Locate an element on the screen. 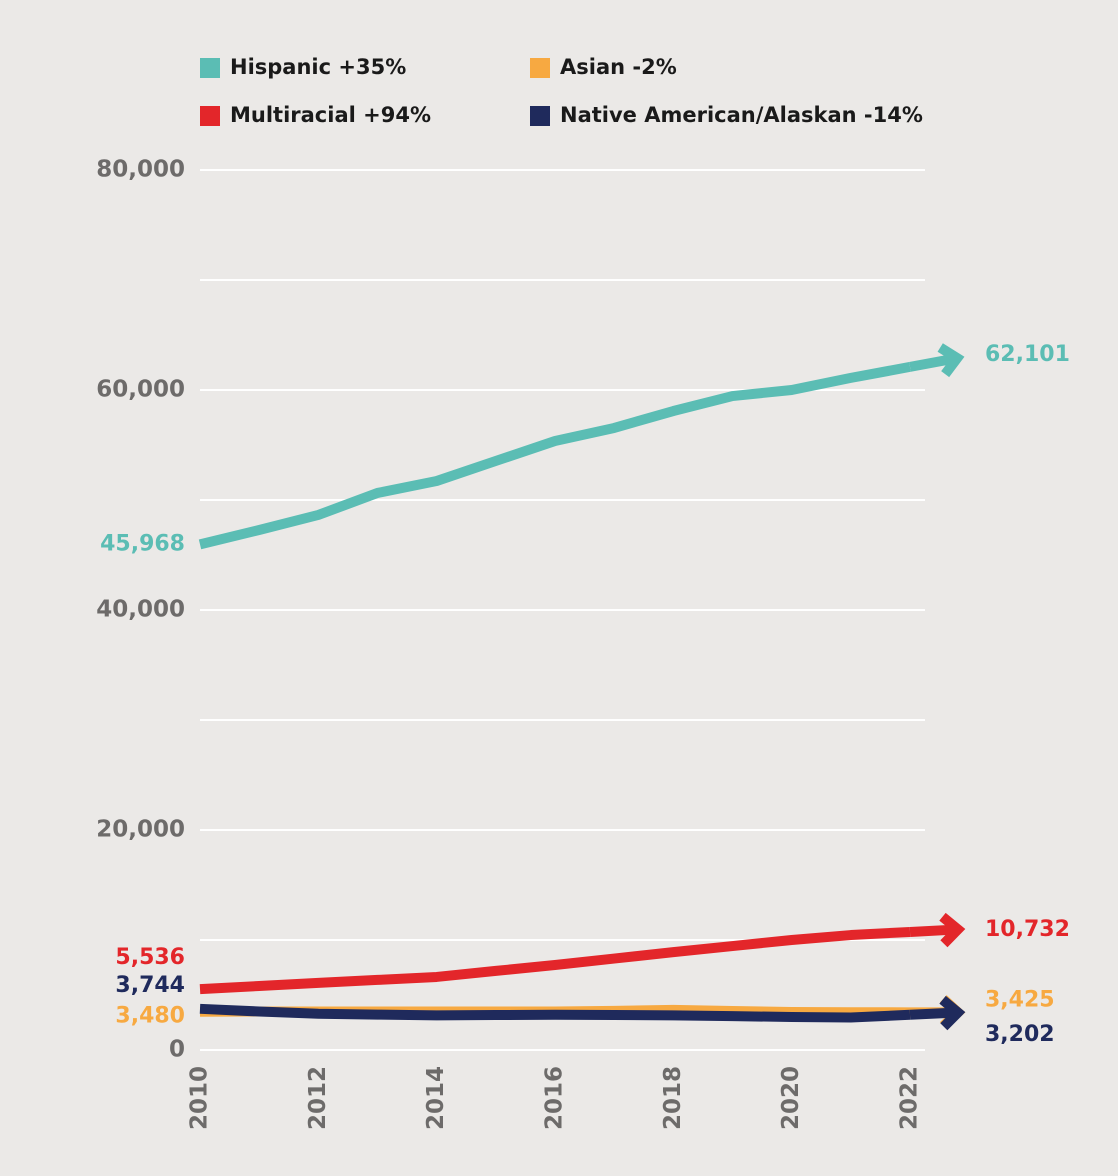 The width and height of the screenshot is (1118, 1176). value-label: 3,202 is located at coordinates (1020, 1034).